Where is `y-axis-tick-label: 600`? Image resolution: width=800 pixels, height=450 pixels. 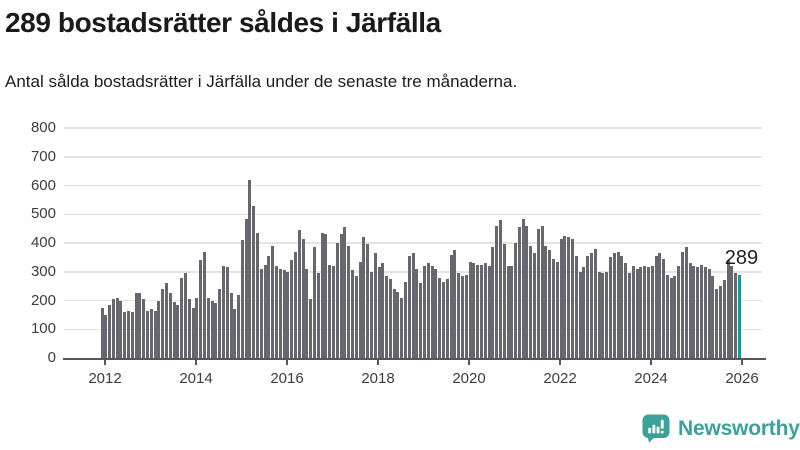 y-axis-tick-label: 600 is located at coordinates (43, 185).